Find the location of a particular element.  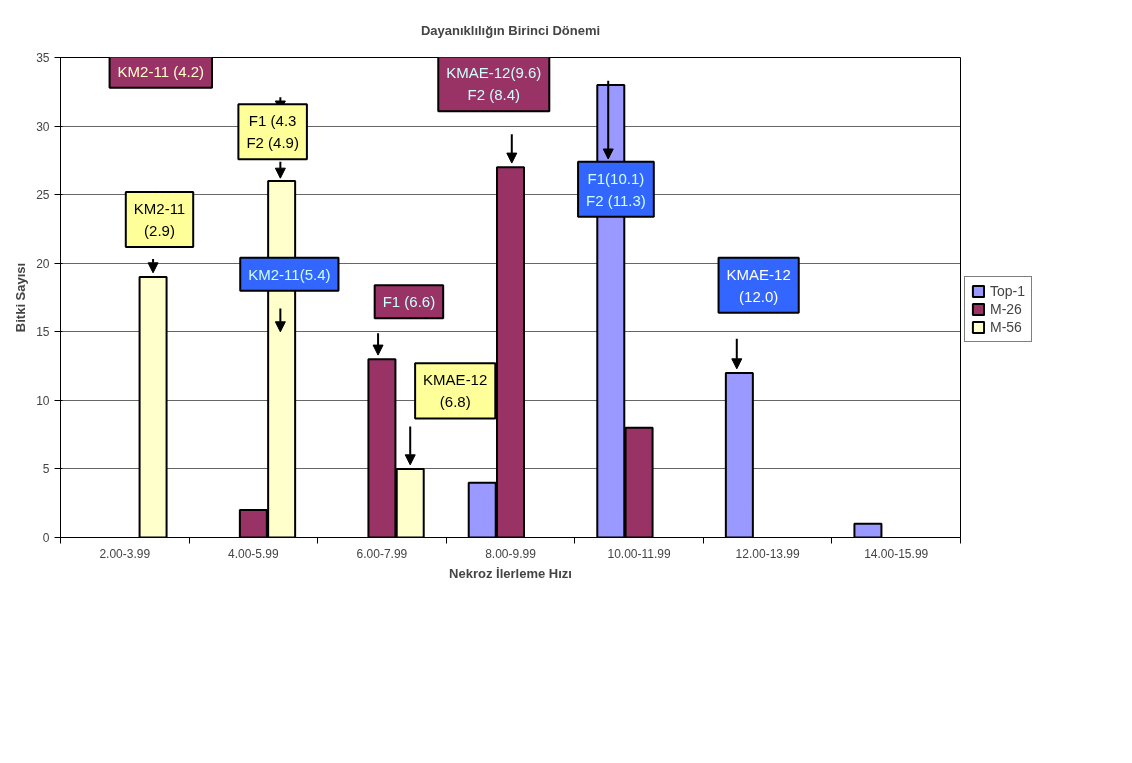

legend-label: Top-1 is located at coordinates (1008, 291).